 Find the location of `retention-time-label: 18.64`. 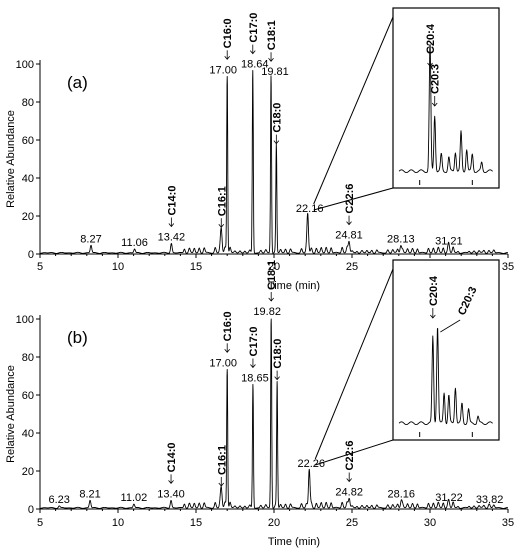

retention-time-label: 18.64 is located at coordinates (255, 65).